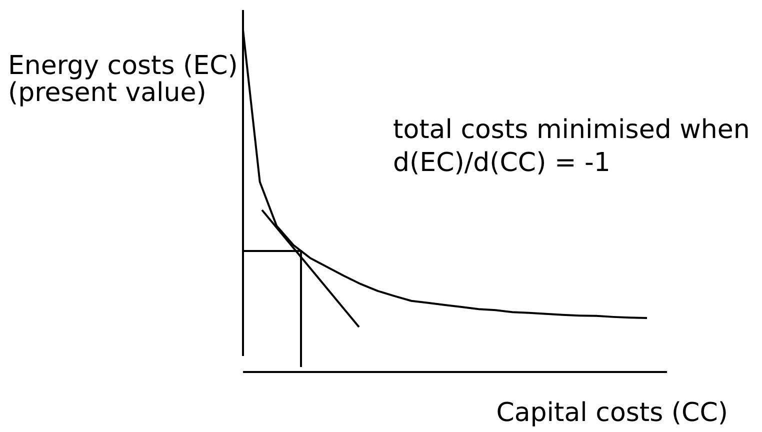 This screenshot has width=762, height=432. Describe the element at coordinates (612, 413) in the screenshot. I see `x-axis-title: Capital costs (CC)` at that location.